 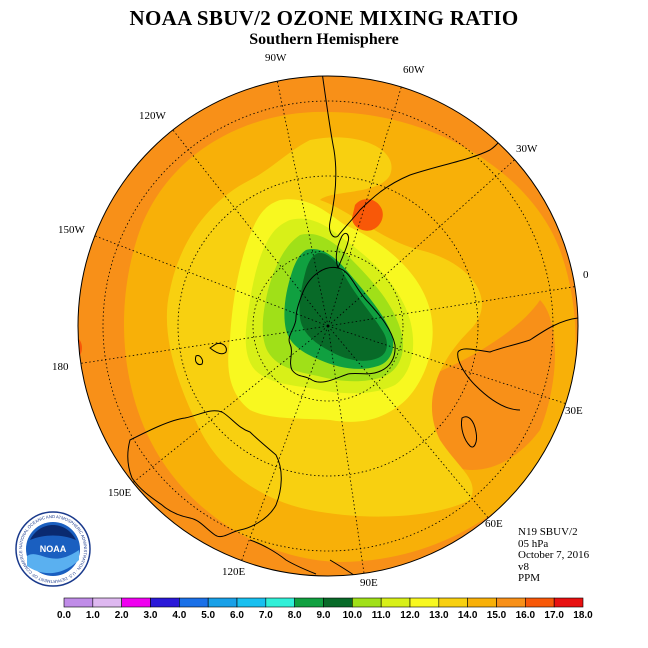 What do you see at coordinates (266, 615) in the screenshot?
I see `colorbar-tick-label: 7.0` at bounding box center [266, 615].